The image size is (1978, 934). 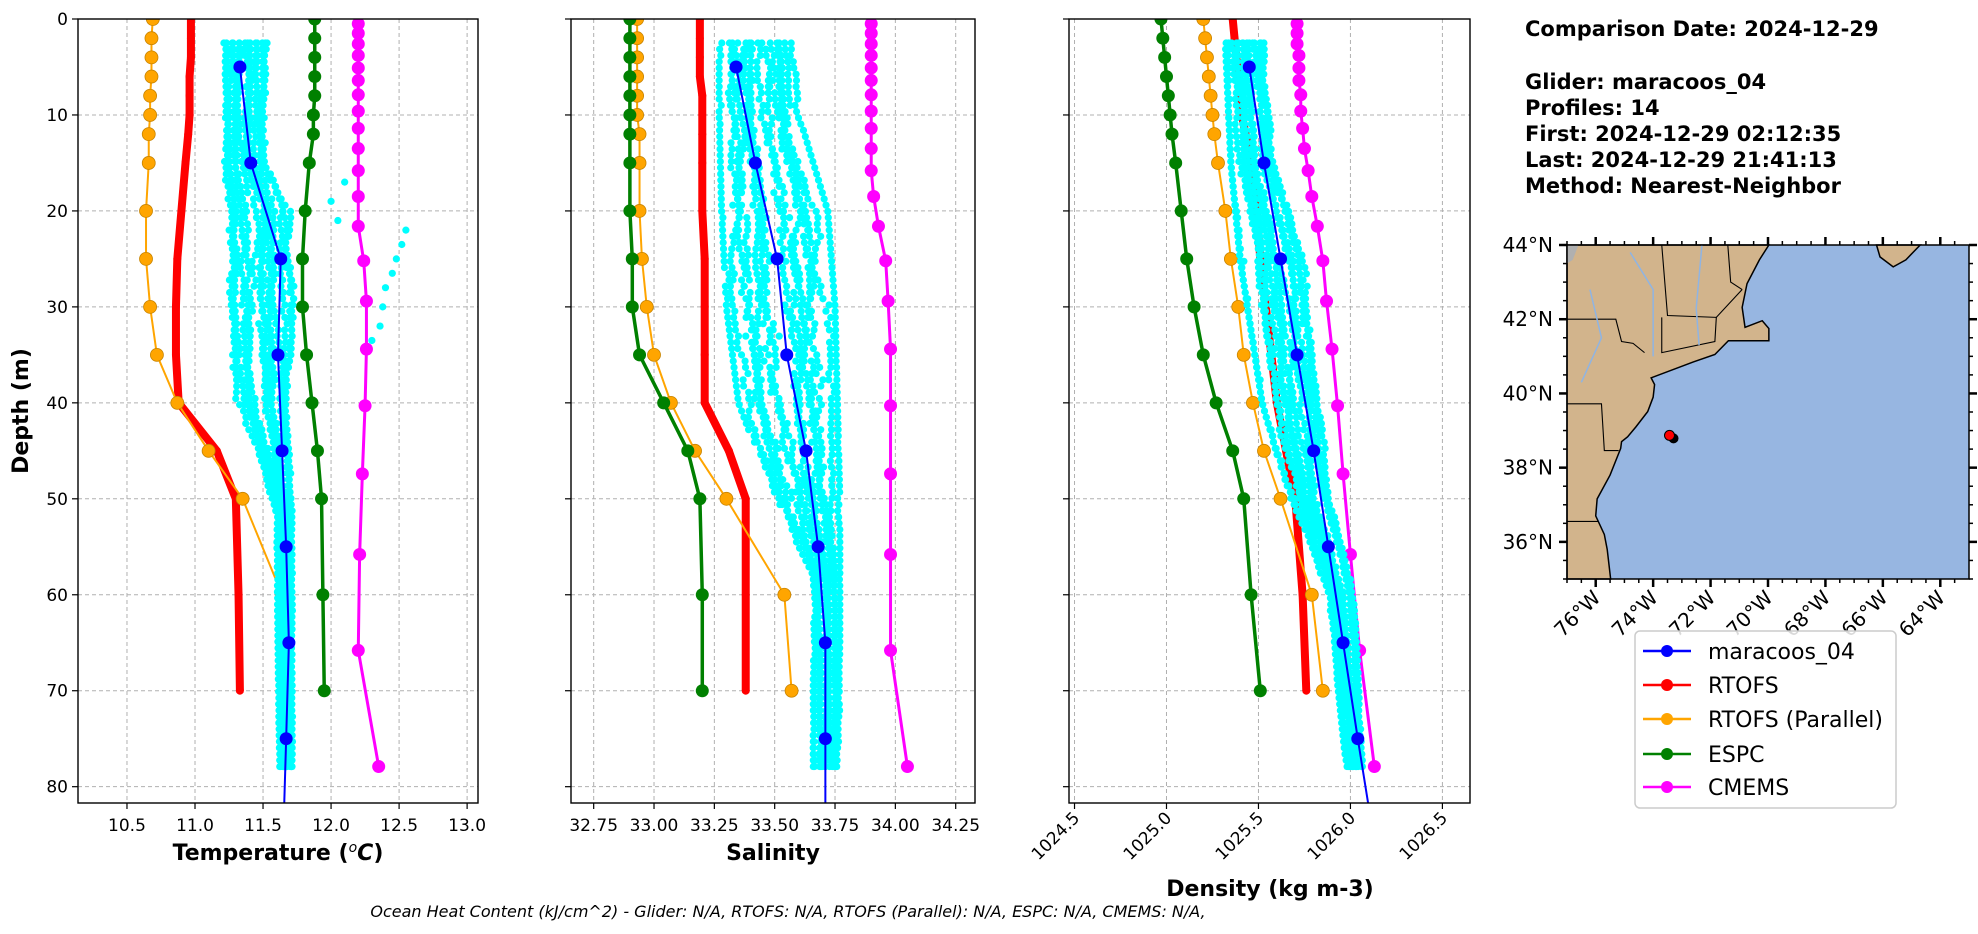 I want to click on y-tick-label: 20, so click(x=57, y=212).